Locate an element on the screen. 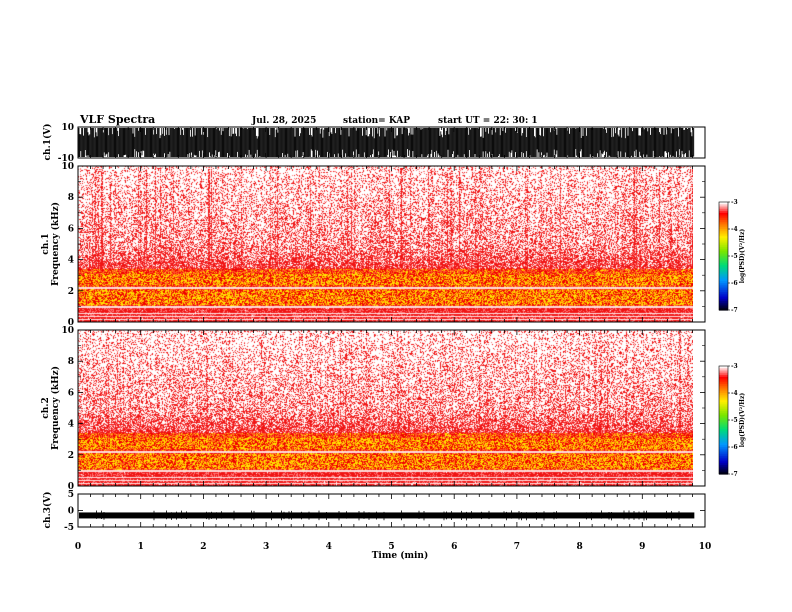 This screenshot has width=792, height=612. ch2-spectrogram-channel-label: ch.2 is located at coordinates (46, 407).